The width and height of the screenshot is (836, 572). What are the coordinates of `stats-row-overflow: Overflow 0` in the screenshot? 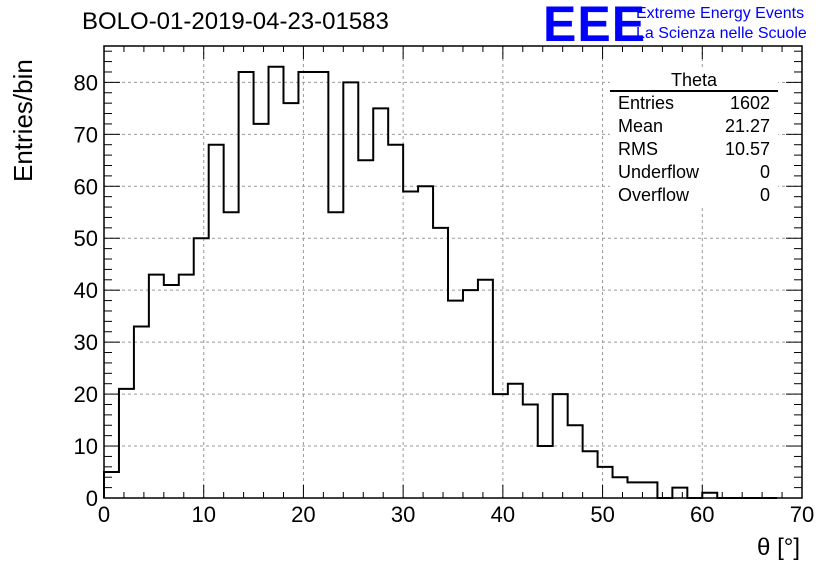 It's located at (694, 195).